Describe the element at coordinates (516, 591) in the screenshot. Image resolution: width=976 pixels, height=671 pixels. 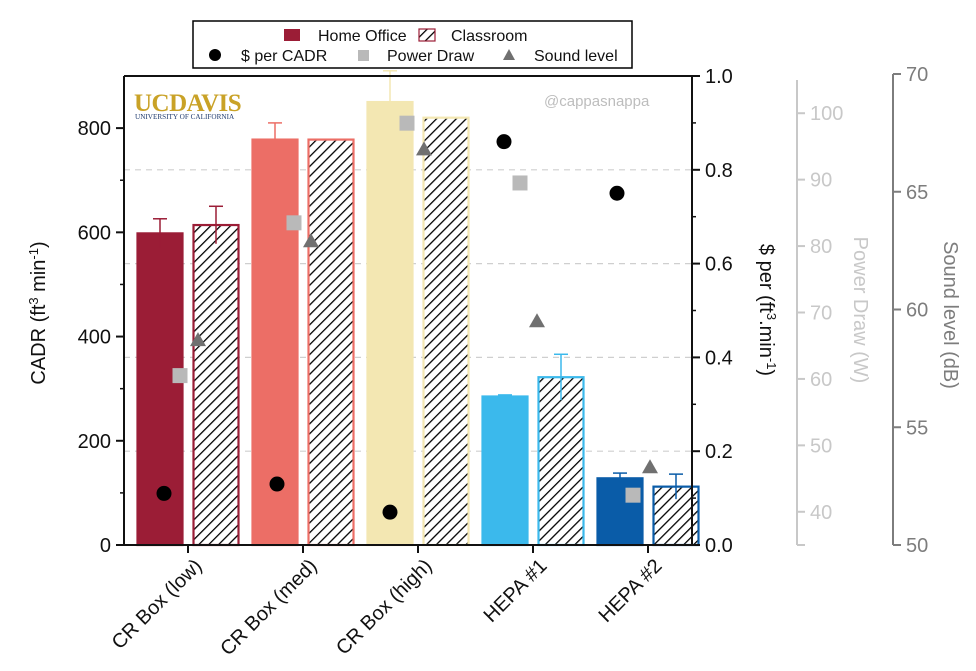
I see `x-tick-label: HEPA #1` at that location.